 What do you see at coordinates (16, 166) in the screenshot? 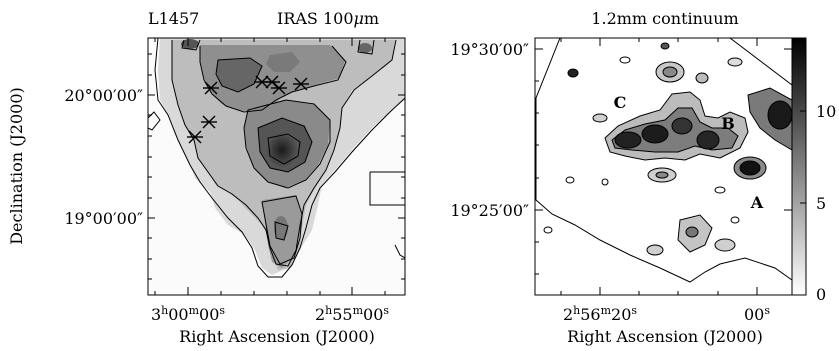
I see `y-axis-label: Declination (J2000)` at bounding box center [16, 166].